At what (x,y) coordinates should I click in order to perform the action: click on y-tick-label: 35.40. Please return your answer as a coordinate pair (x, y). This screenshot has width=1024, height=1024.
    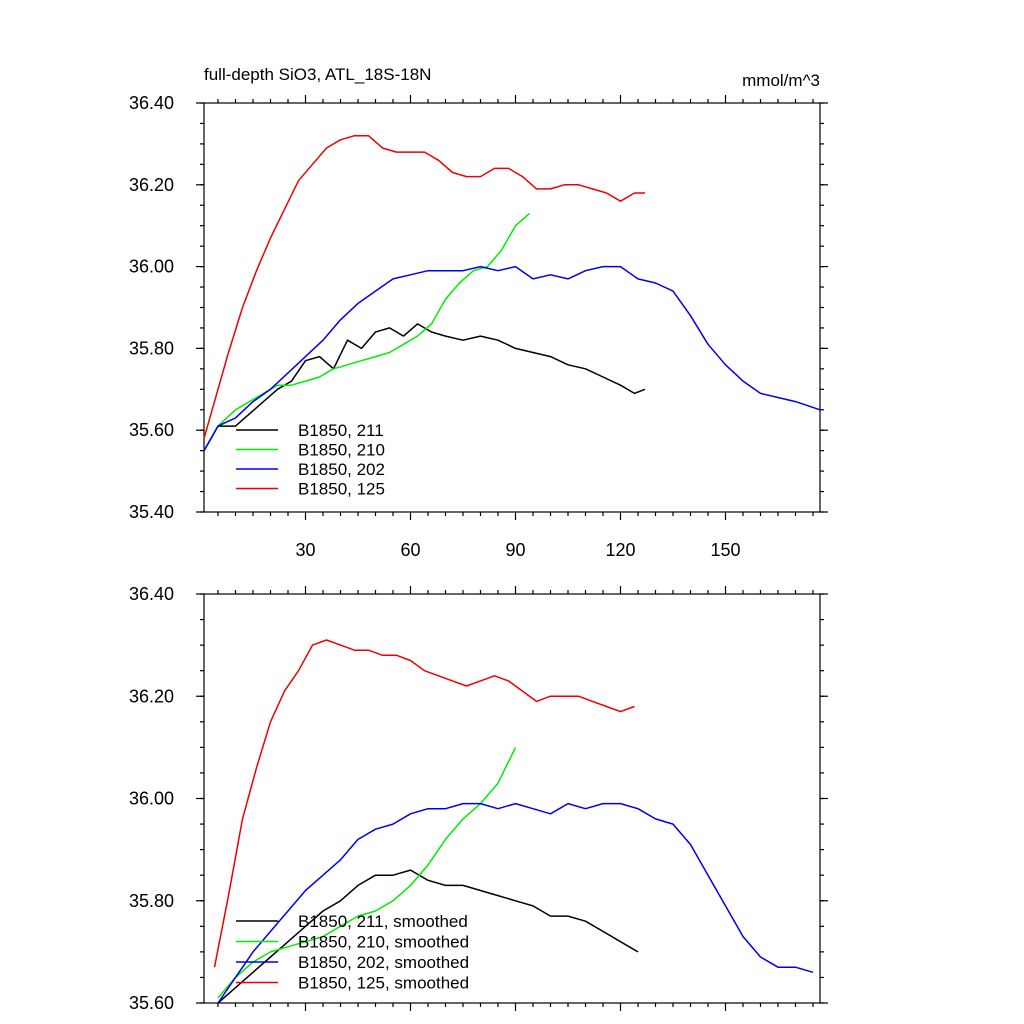
    Looking at the image, I should click on (151, 512).